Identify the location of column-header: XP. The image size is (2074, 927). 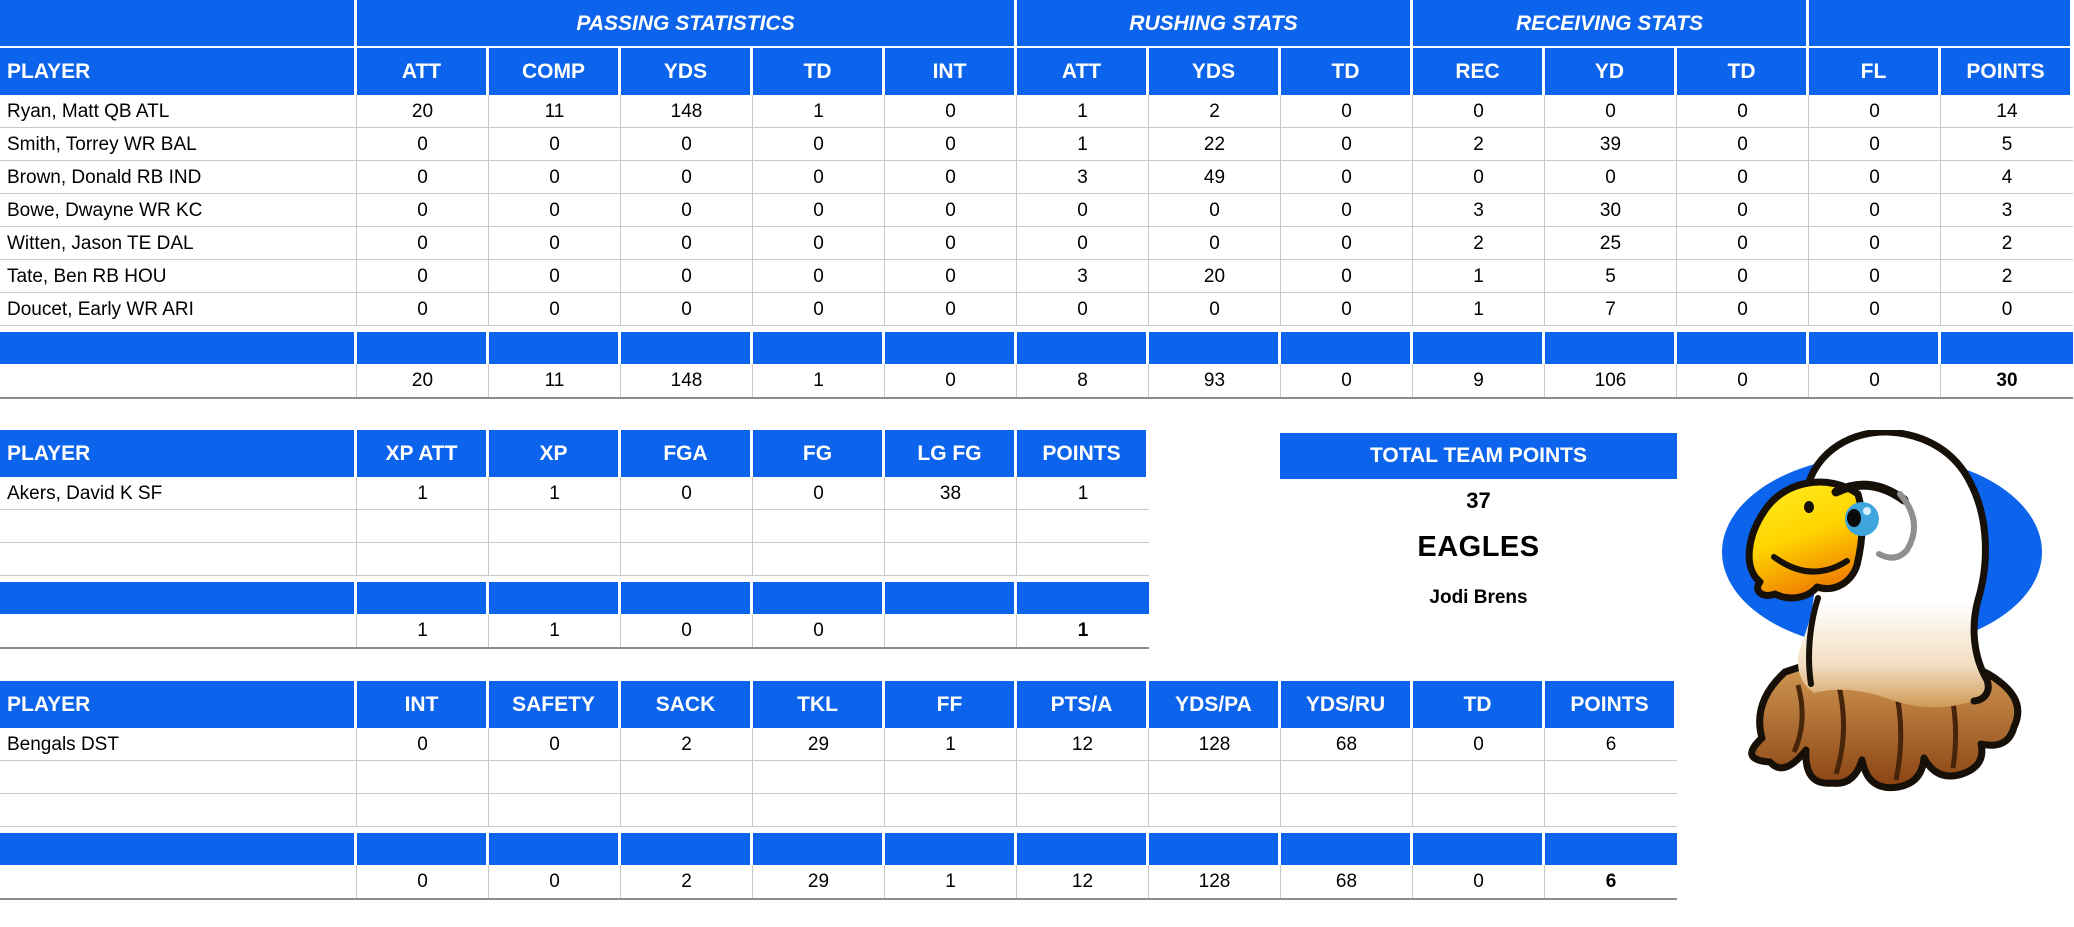
(555, 453).